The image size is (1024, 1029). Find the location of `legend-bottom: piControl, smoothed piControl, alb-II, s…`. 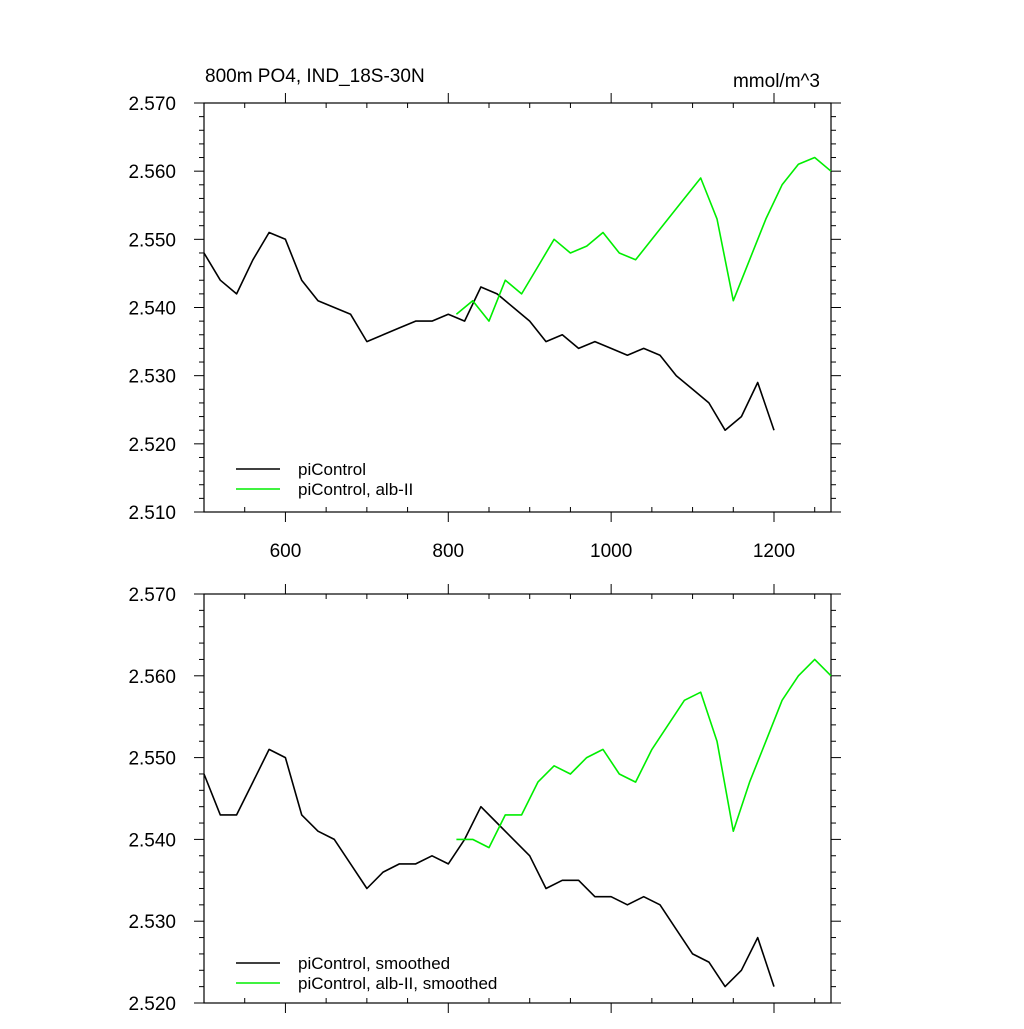

legend-bottom: piControl, smoothed piControl, alb-II, s… is located at coordinates (366, 973).